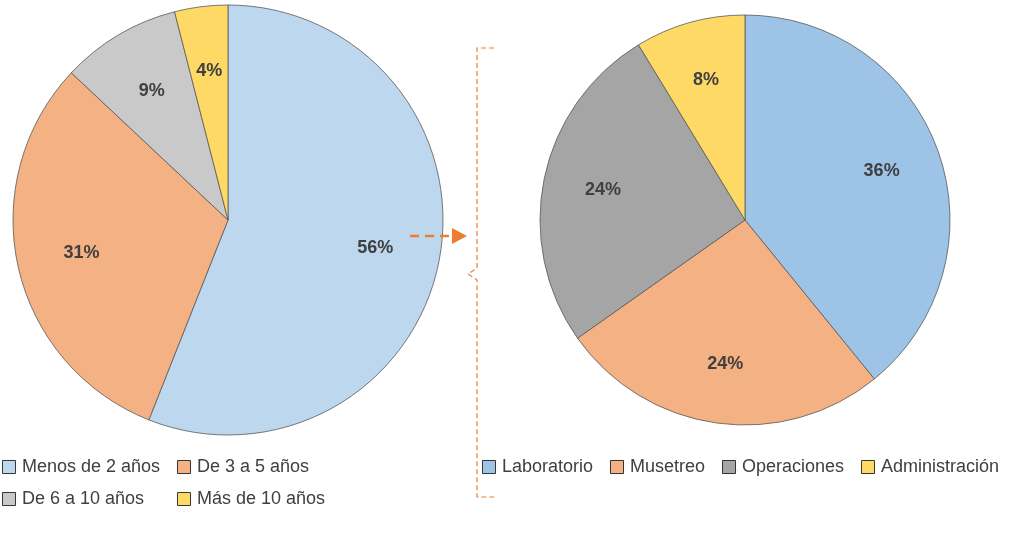 Image resolution: width=1030 pixels, height=540 pixels. Describe the element at coordinates (151, 89) in the screenshot. I see `data-label: 9%` at that location.